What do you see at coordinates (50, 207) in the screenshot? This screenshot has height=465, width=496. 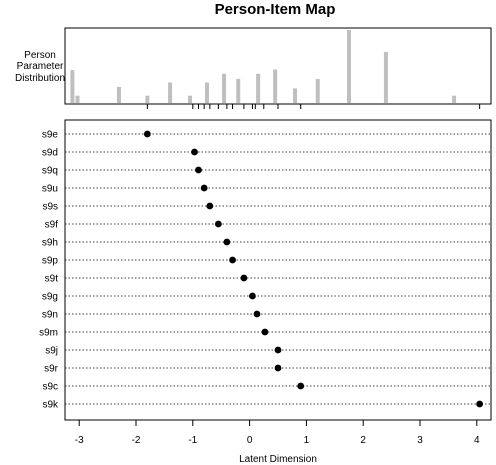 I see `item-label: s9s` at bounding box center [50, 207].